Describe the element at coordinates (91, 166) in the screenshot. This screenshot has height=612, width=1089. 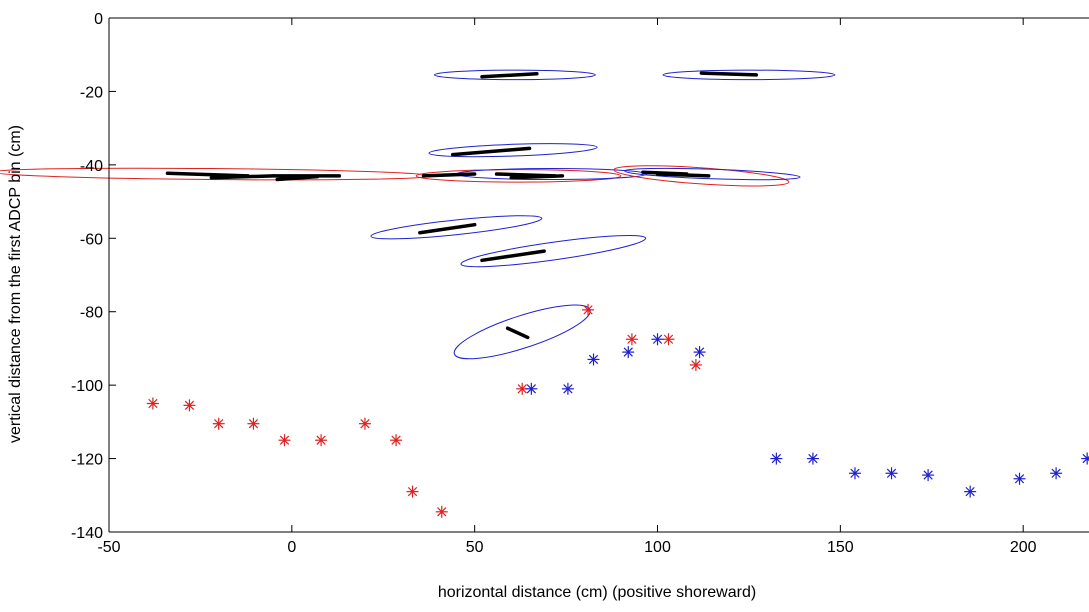
I see `y-tick-label: -40` at that location.